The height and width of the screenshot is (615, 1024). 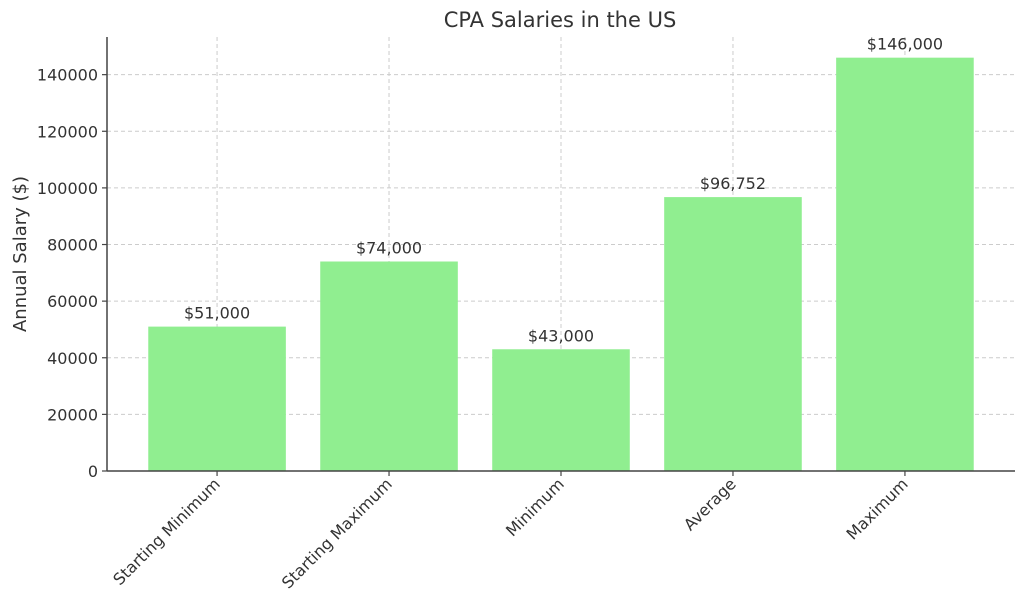 What do you see at coordinates (67, 131) in the screenshot?
I see `y-tick-label: 120000` at bounding box center [67, 131].